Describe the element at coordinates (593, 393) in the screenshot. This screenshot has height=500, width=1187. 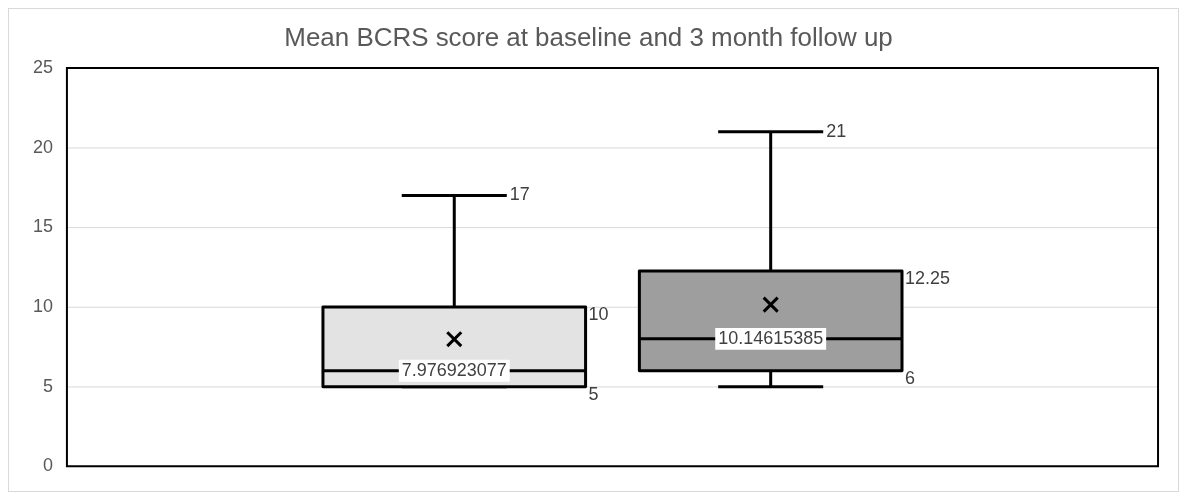
I see `annotation: 5` at that location.